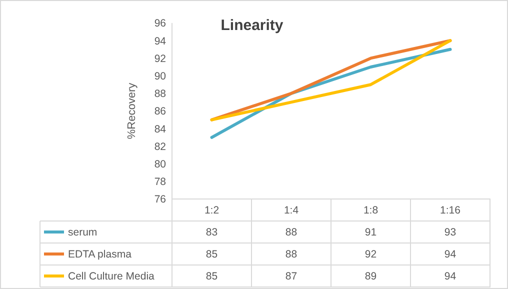 This screenshot has width=508, height=289. Describe the element at coordinates (370, 254) in the screenshot. I see `data-label: 92` at that location.